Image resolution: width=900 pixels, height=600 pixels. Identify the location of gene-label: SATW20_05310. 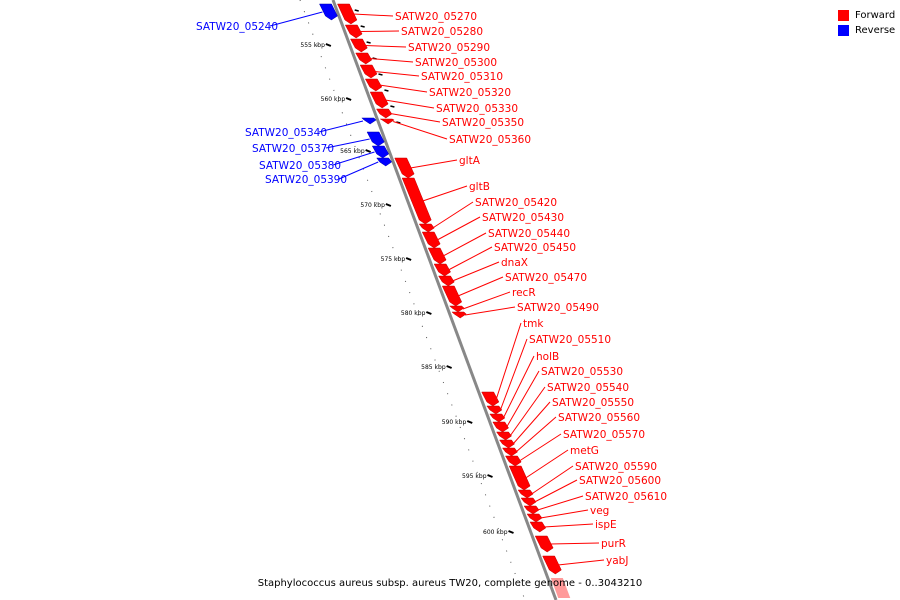
(462, 77).